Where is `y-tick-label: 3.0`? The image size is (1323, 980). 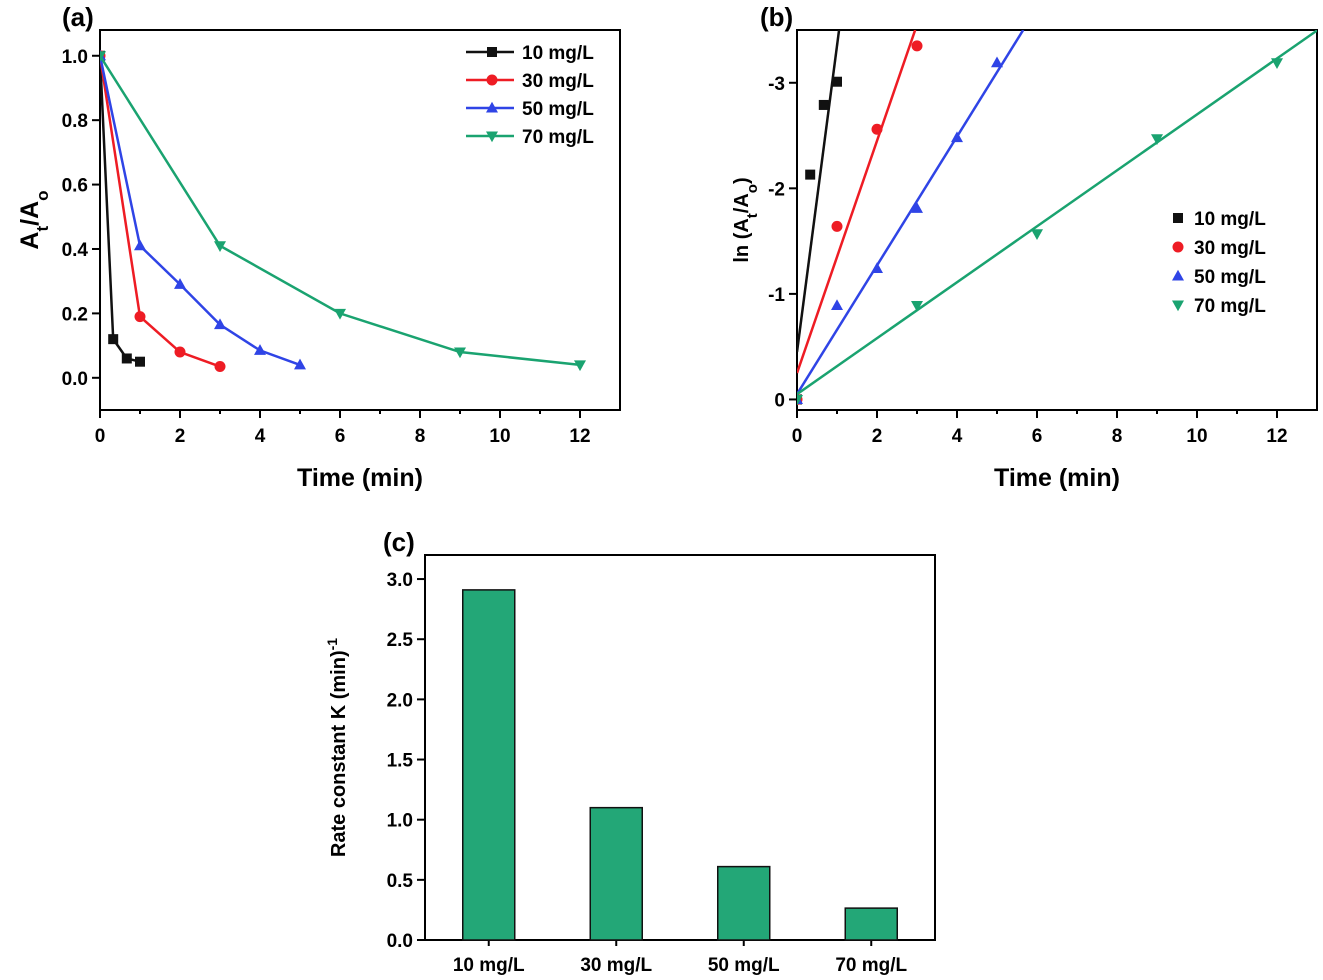
y-tick-label: 3.0 is located at coordinates (400, 580).